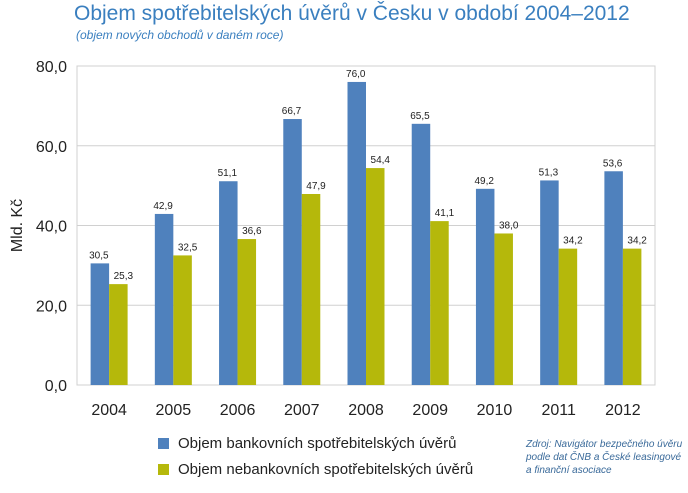  What do you see at coordinates (558, 410) in the screenshot?
I see `x-tick-label: 2011` at bounding box center [558, 410].